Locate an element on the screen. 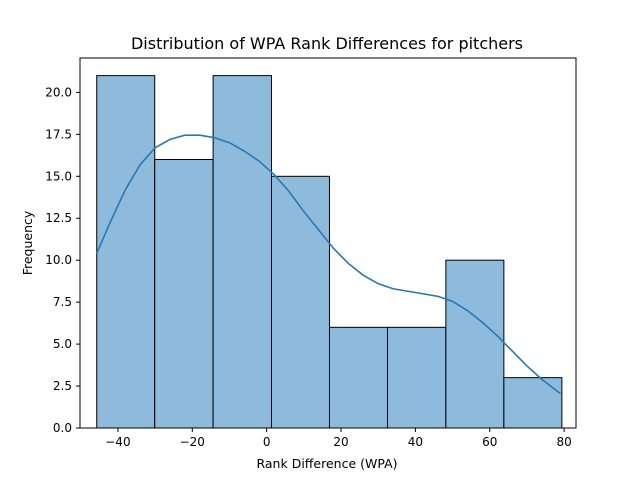 The width and height of the screenshot is (640, 480). x-tick-label: 0 is located at coordinates (267, 442).